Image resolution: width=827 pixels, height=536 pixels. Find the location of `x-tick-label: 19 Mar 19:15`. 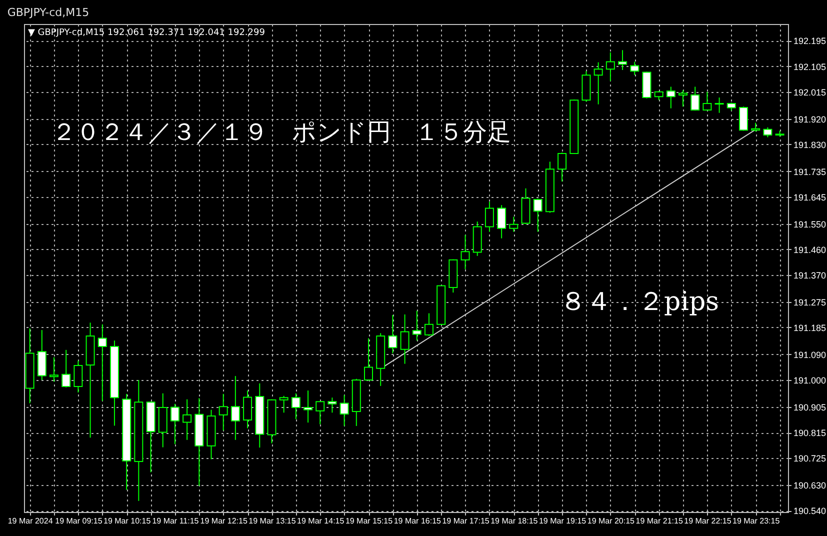

x-tick-label: 19 Mar 19:15 is located at coordinates (562, 521).